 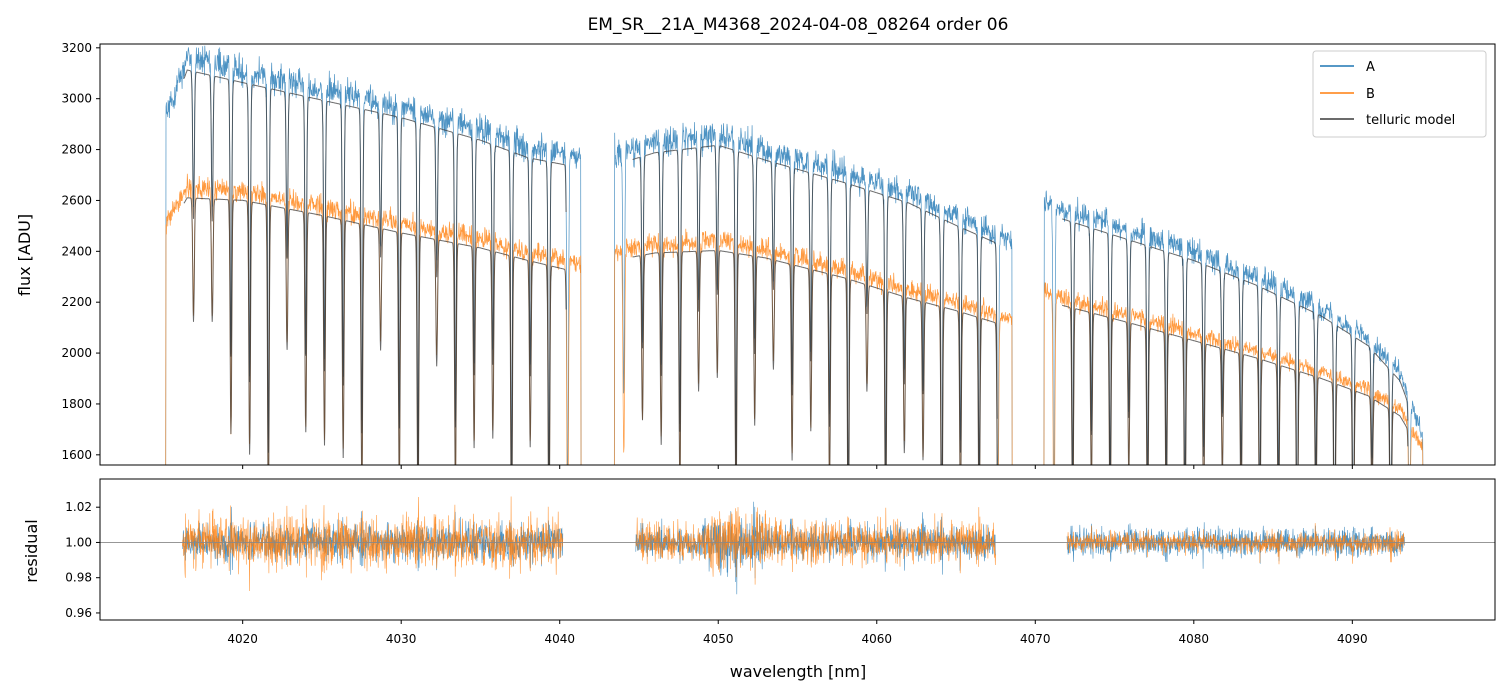 I want to click on residual-y-ticks: 0.96 0.98 1.00 1.02, so click(x=82, y=560).